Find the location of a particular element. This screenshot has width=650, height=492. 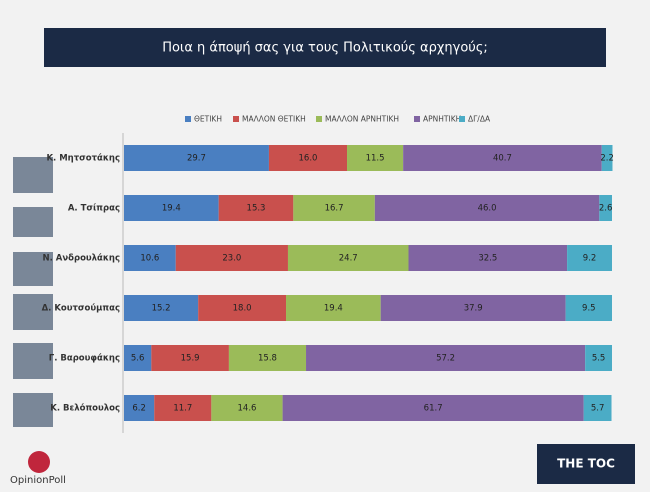

data-label: 46.0 is located at coordinates (487, 209).